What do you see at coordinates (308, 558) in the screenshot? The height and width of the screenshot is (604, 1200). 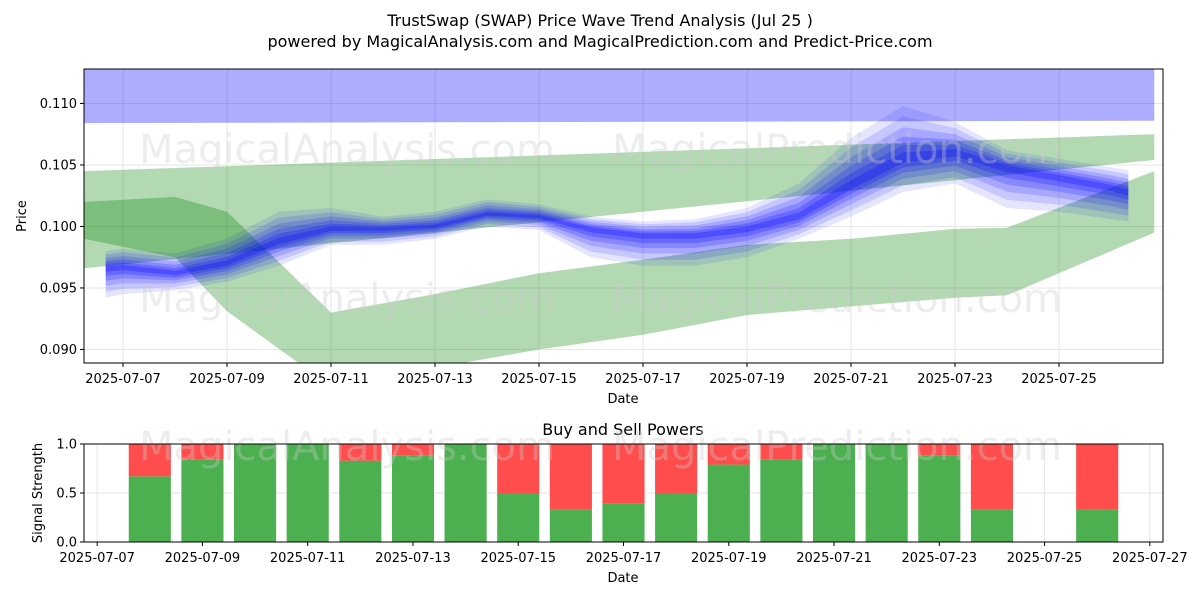 I see `signal-chart-tick-label-x: 2025-07-11` at bounding box center [308, 558].